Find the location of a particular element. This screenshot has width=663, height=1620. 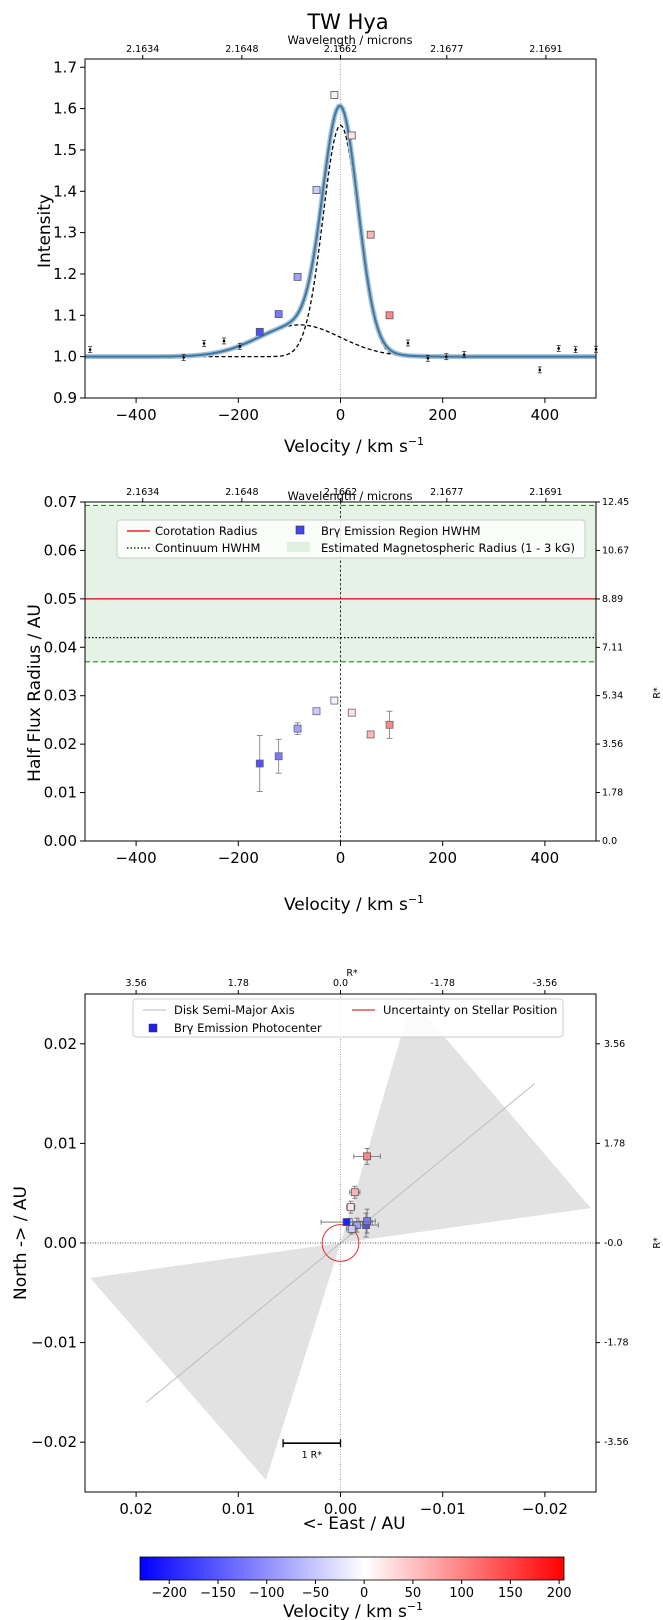

y-tick-label: 1.5 is located at coordinates (65, 150).